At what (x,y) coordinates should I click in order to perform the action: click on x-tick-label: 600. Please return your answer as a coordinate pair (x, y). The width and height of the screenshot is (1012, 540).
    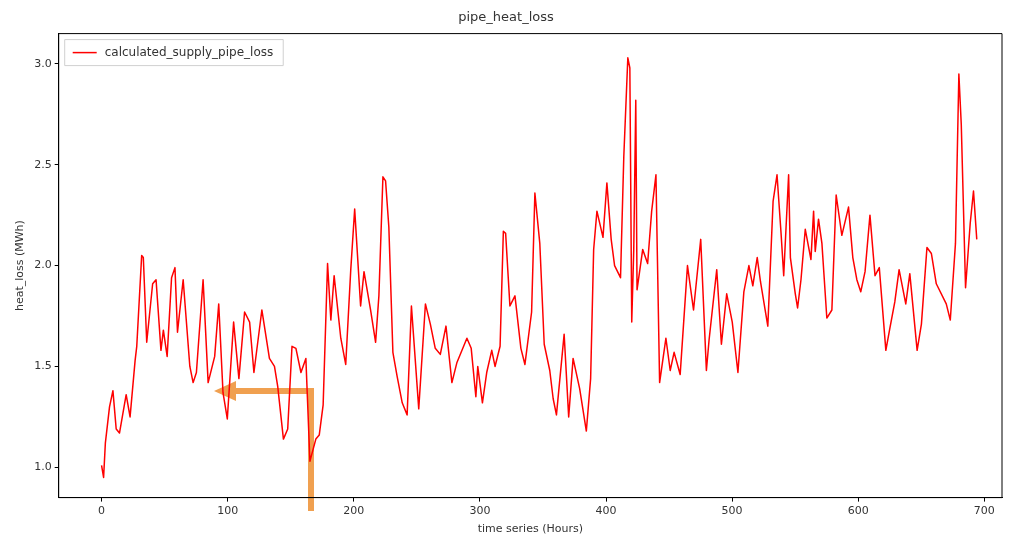
    Looking at the image, I should click on (858, 511).